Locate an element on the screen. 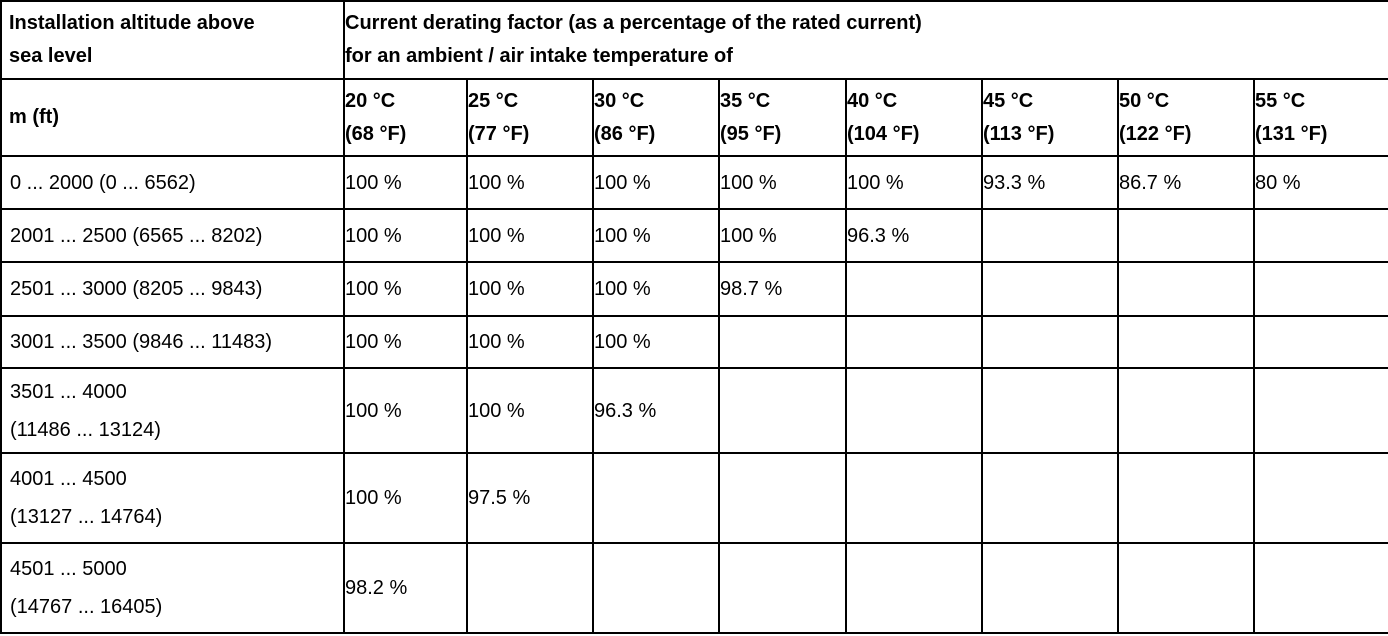  altitude-cell: 3001 ... 3500 (9846 ... 11483) is located at coordinates (172, 342).